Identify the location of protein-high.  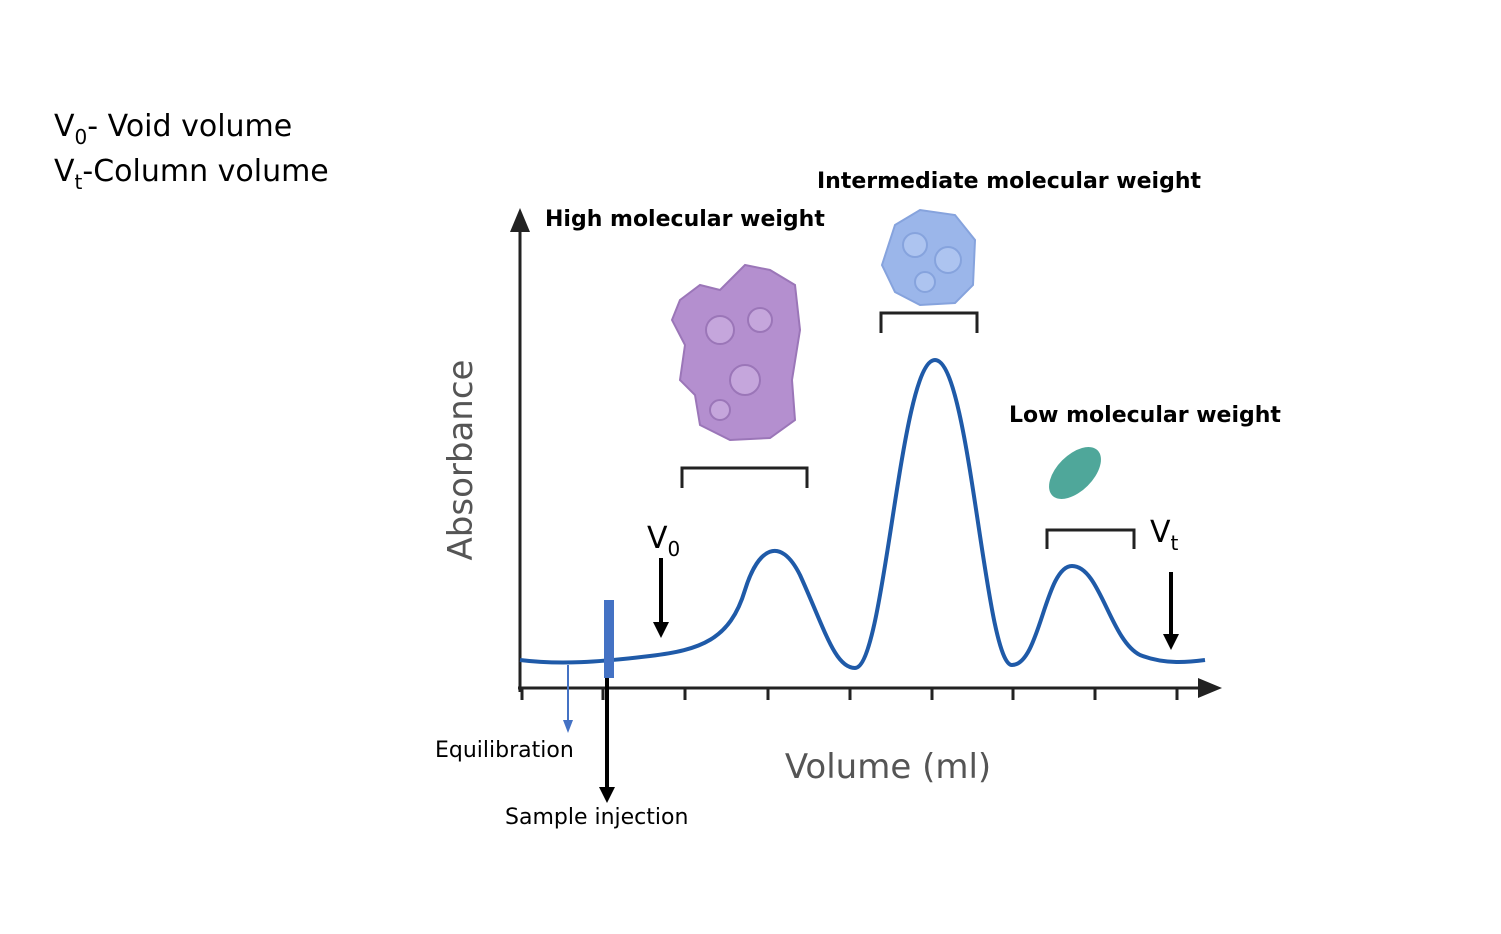
(736, 352).